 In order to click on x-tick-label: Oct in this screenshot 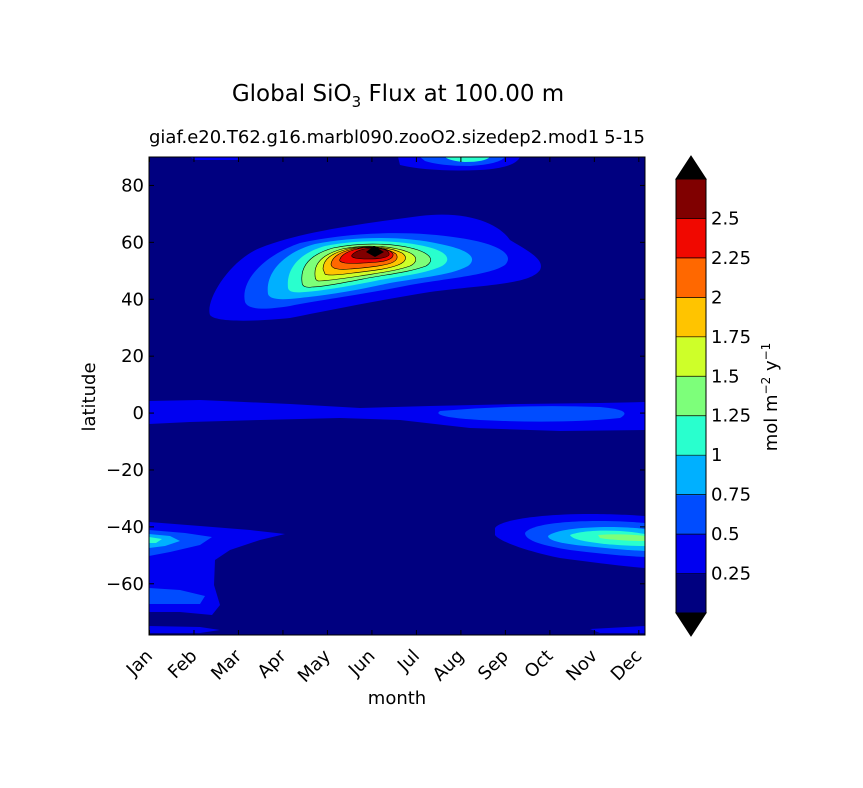, I will do `click(539, 664)`.